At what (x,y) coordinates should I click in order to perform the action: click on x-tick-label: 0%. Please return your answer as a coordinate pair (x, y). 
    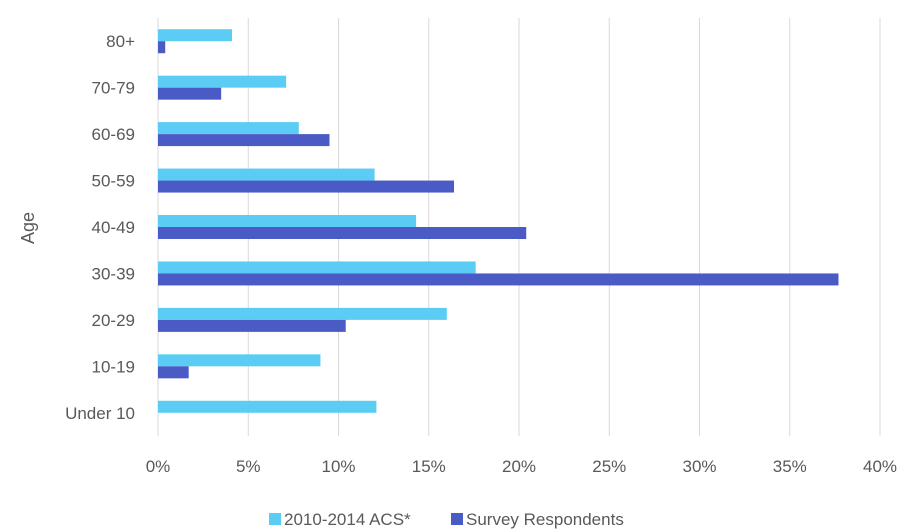
    Looking at the image, I should click on (158, 466).